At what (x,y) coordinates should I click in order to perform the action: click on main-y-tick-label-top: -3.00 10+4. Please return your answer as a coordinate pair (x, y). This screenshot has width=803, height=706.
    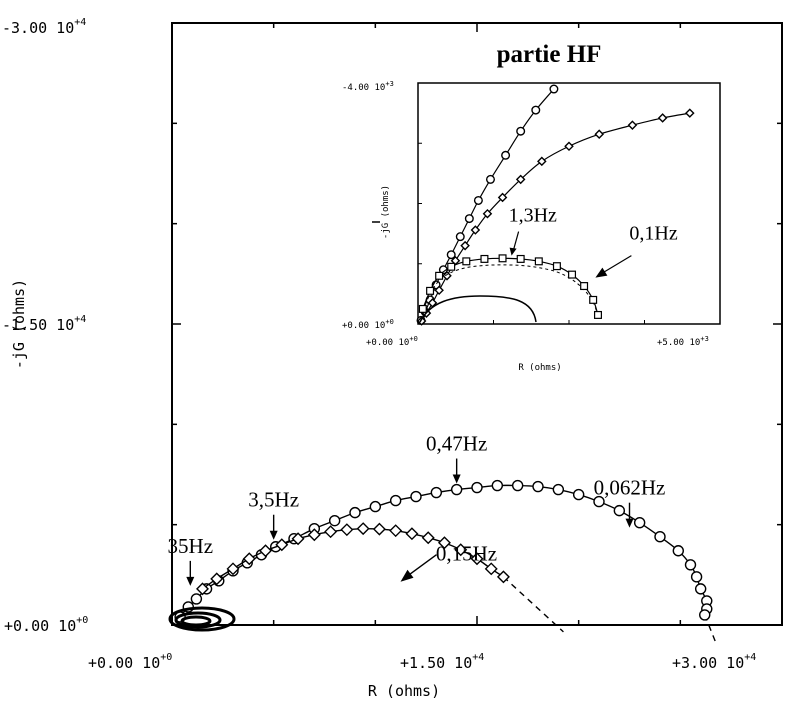
    Looking at the image, I should click on (44, 27).